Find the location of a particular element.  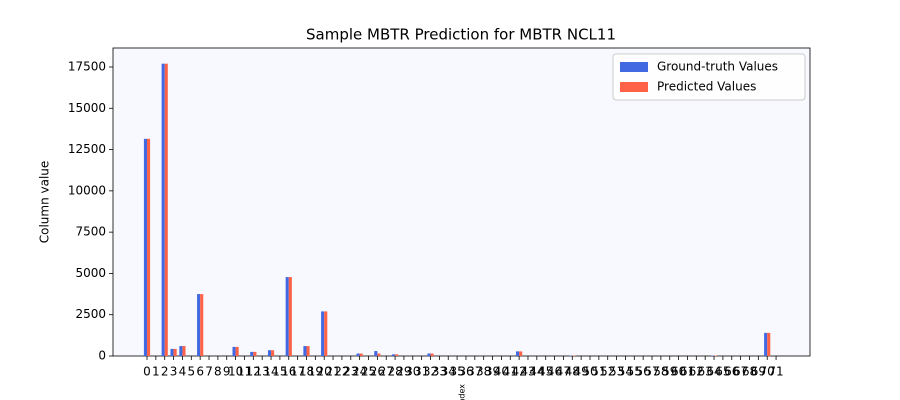

x-tick-label: 60 is located at coordinates (678, 372).